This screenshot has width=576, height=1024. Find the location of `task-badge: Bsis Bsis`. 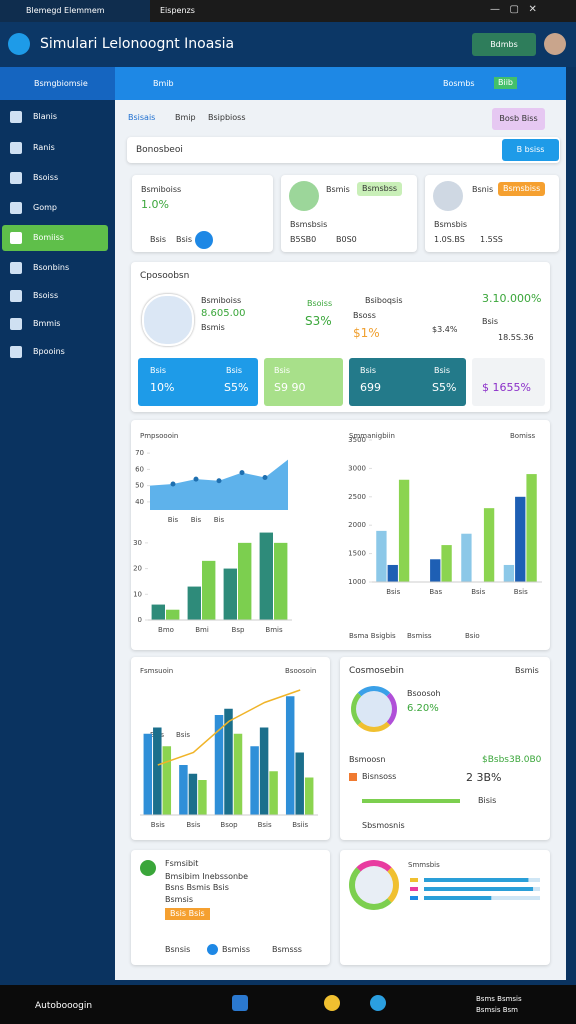

task-badge: Bsis Bsis is located at coordinates (187, 914).